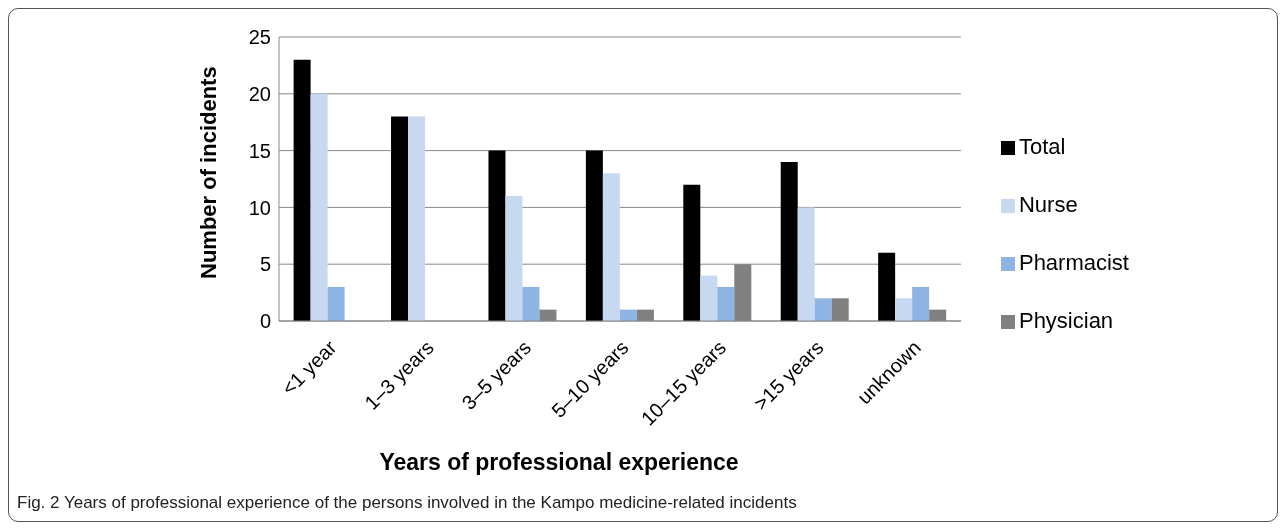 This screenshot has height=529, width=1287. What do you see at coordinates (1073, 262) in the screenshot?
I see `legend-label: Pharmacist` at bounding box center [1073, 262].